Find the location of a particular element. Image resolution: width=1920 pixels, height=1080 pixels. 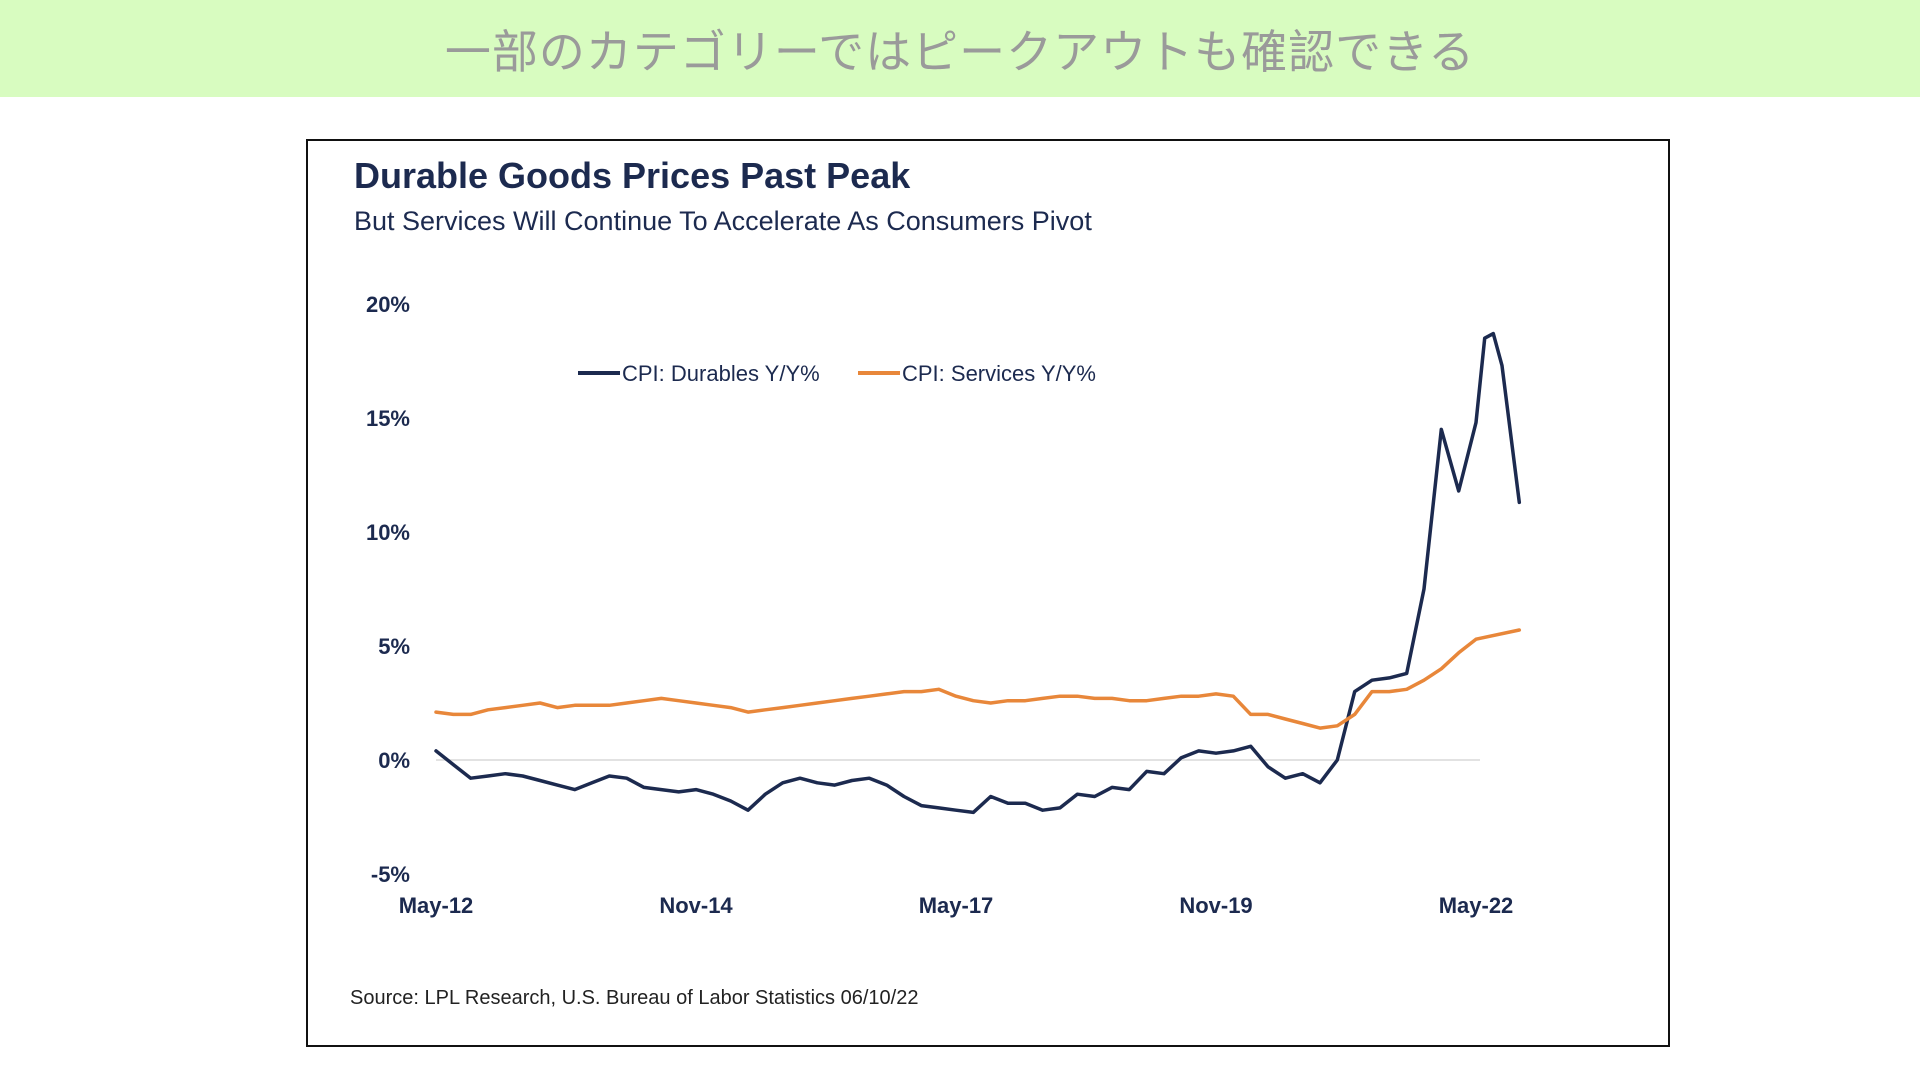

y-tick-label: 0% is located at coordinates (394, 760).